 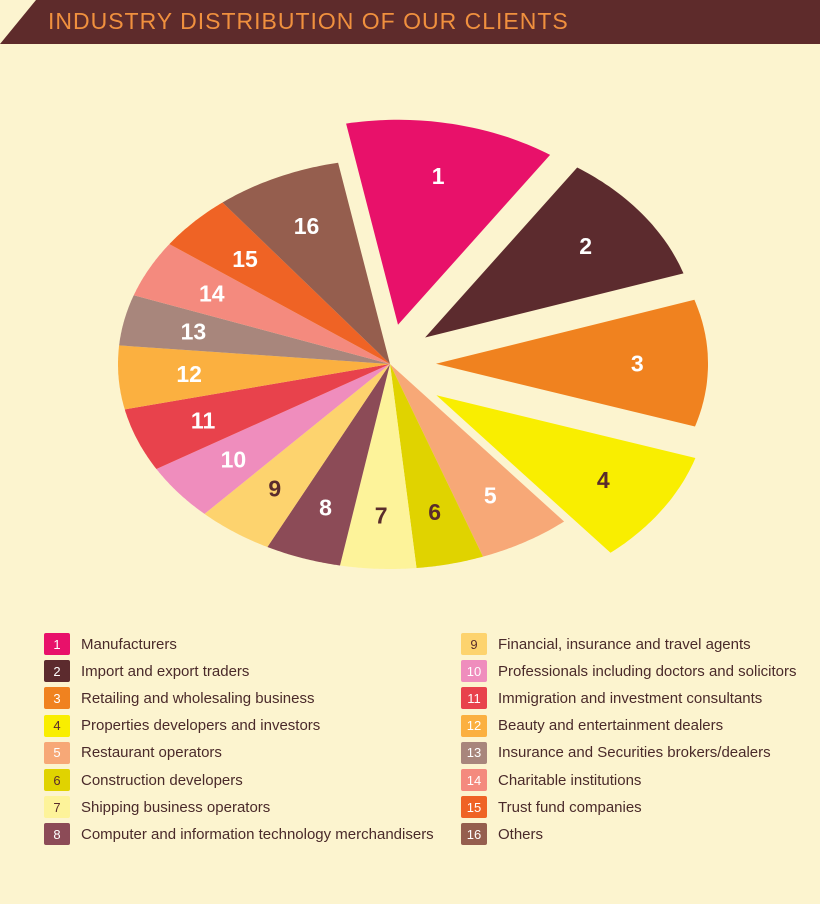 I want to click on slice-label-5: 5, so click(x=490, y=496).